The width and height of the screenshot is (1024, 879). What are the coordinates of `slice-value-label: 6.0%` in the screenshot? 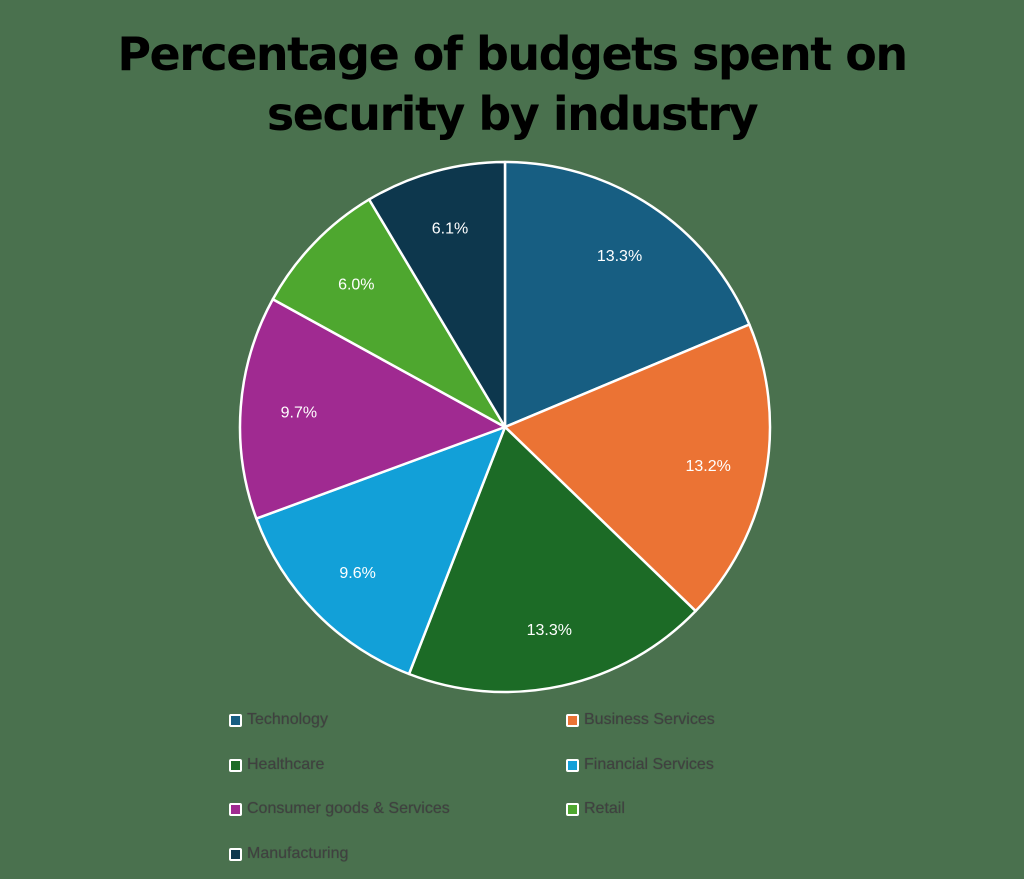 It's located at (356, 284).